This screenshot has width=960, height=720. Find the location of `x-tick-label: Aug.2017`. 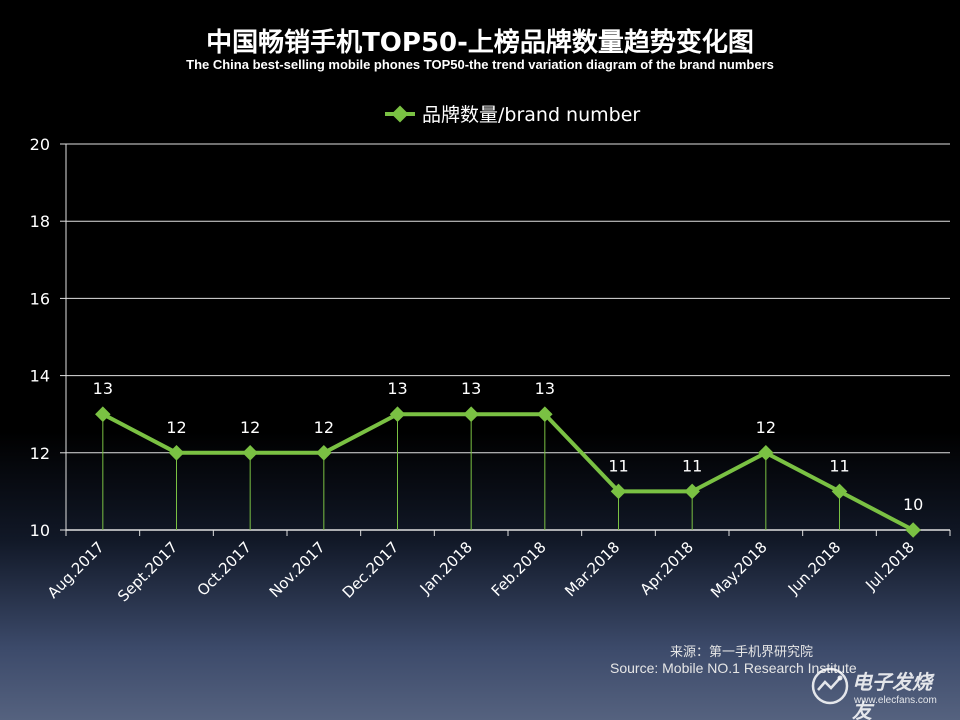

x-tick-label: Aug.2017 is located at coordinates (76, 570).